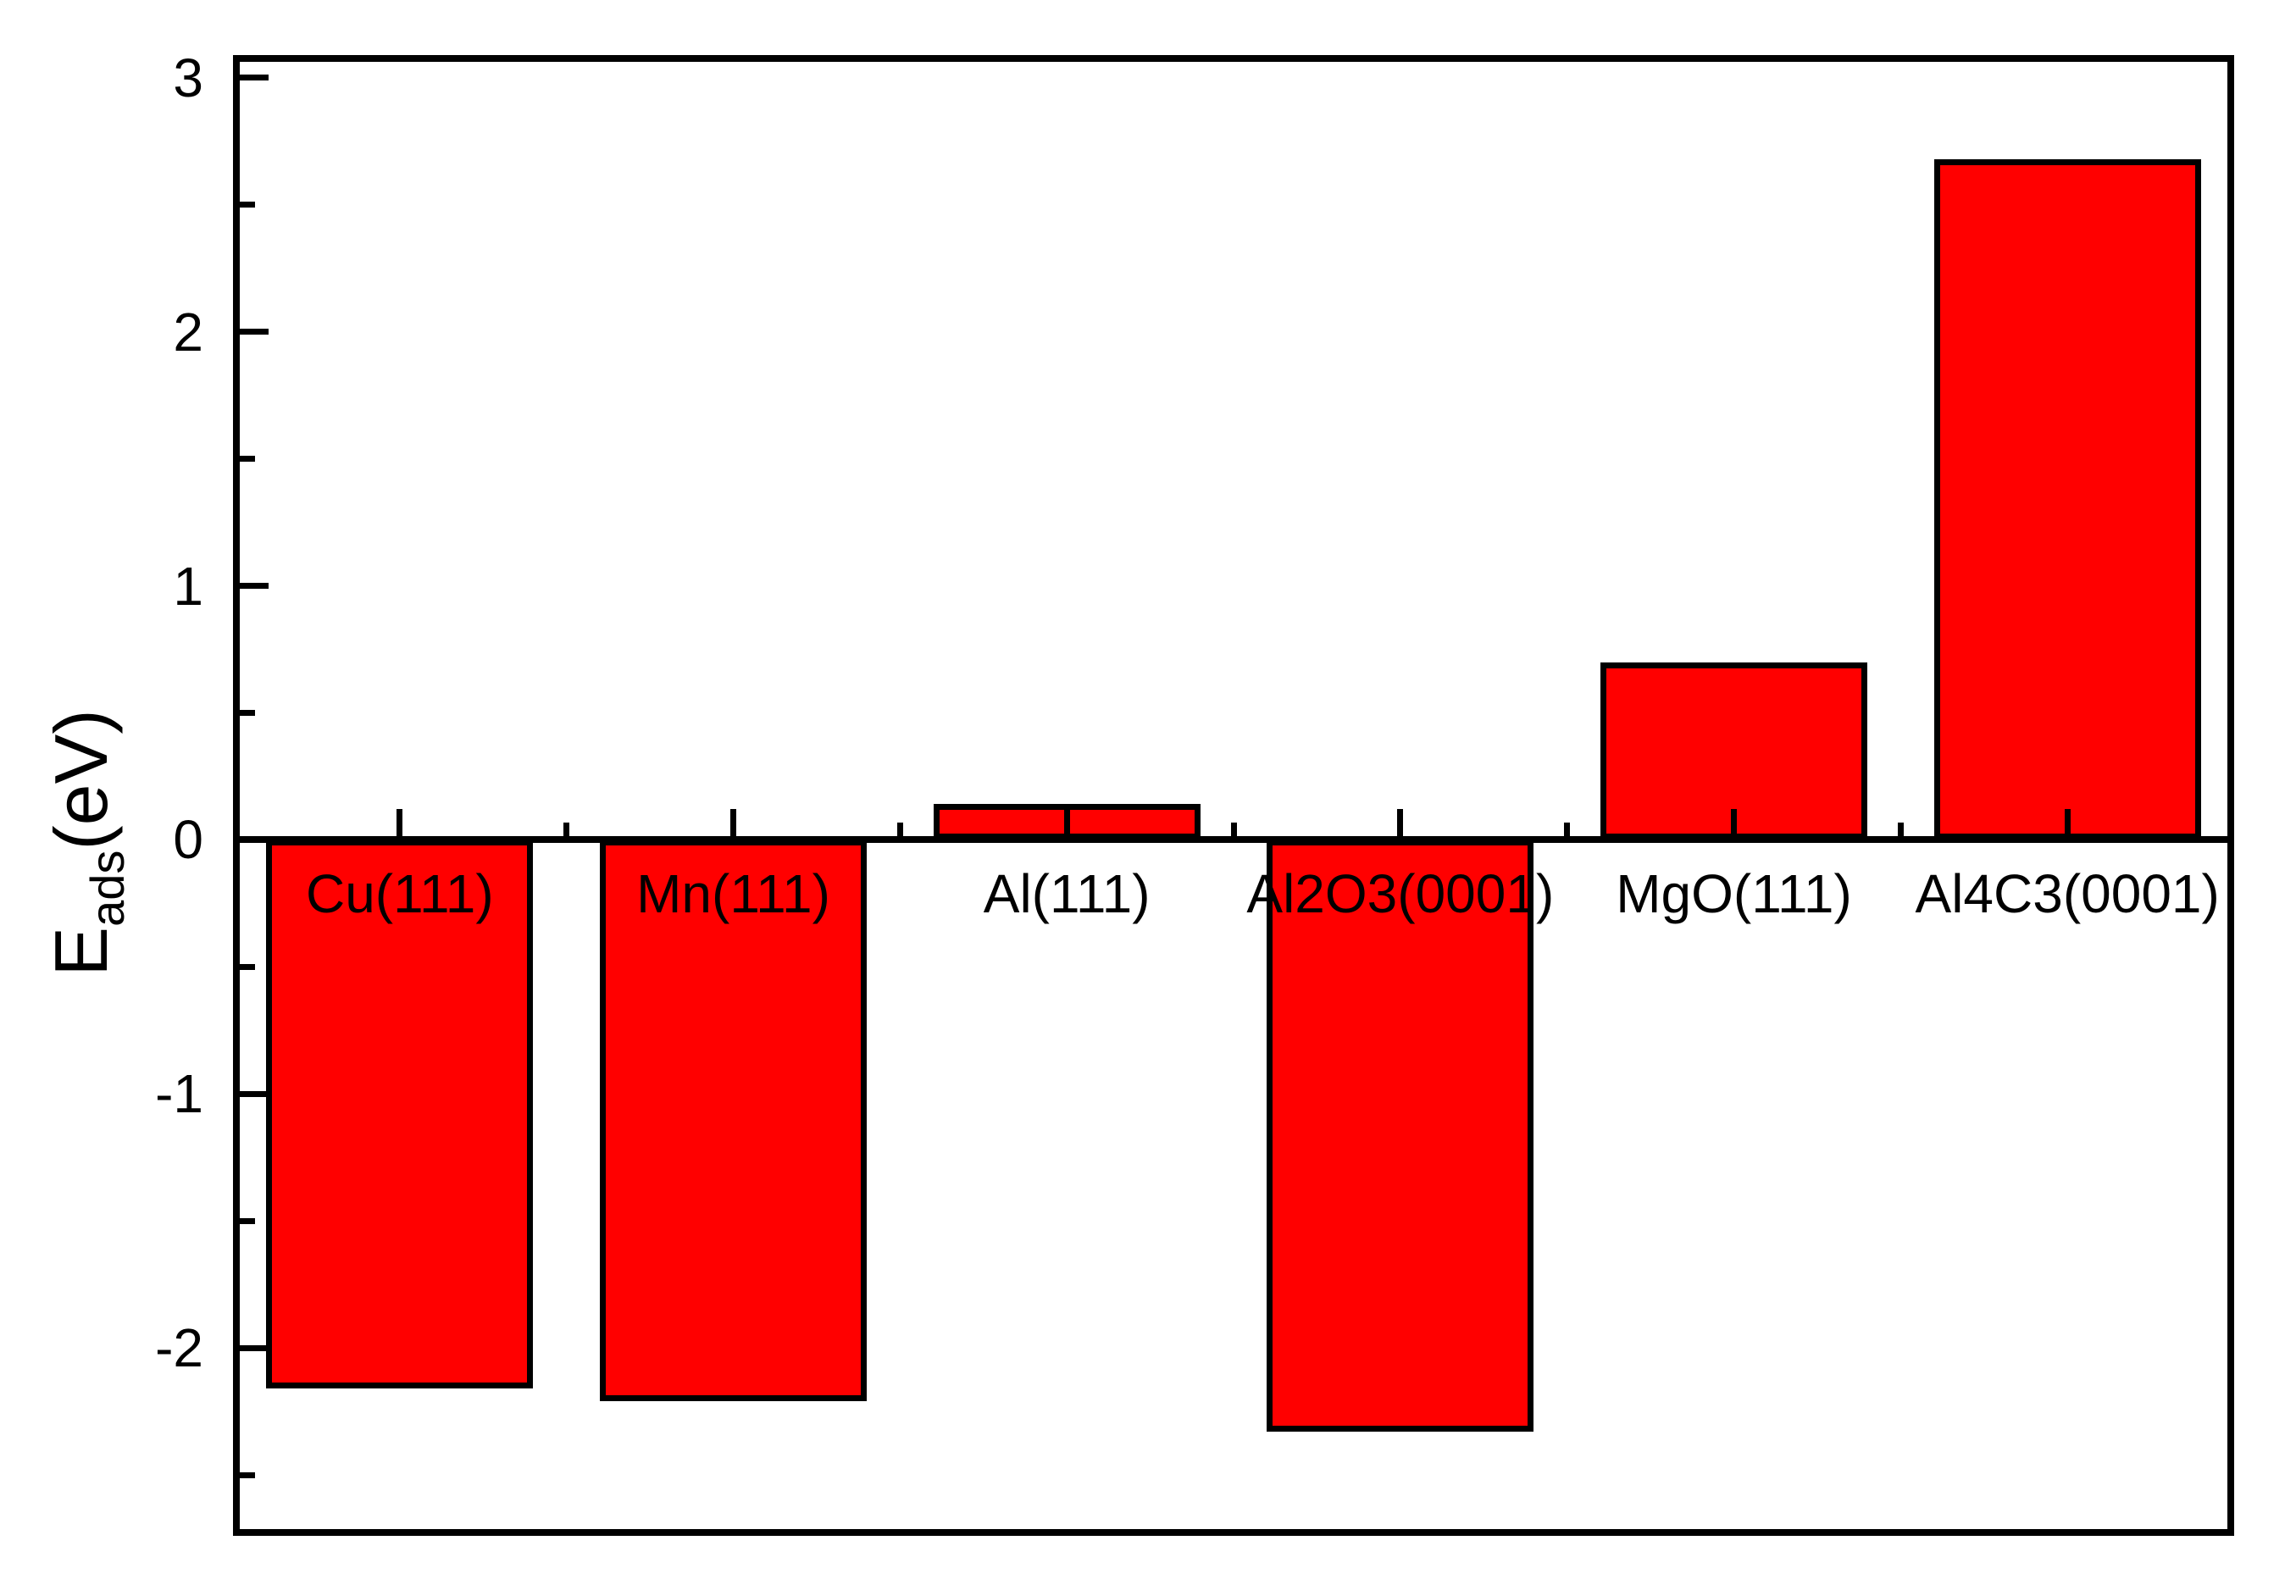  What do you see at coordinates (1067, 894) in the screenshot?
I see `x-tick-label-al-111: Al(111)` at bounding box center [1067, 894].